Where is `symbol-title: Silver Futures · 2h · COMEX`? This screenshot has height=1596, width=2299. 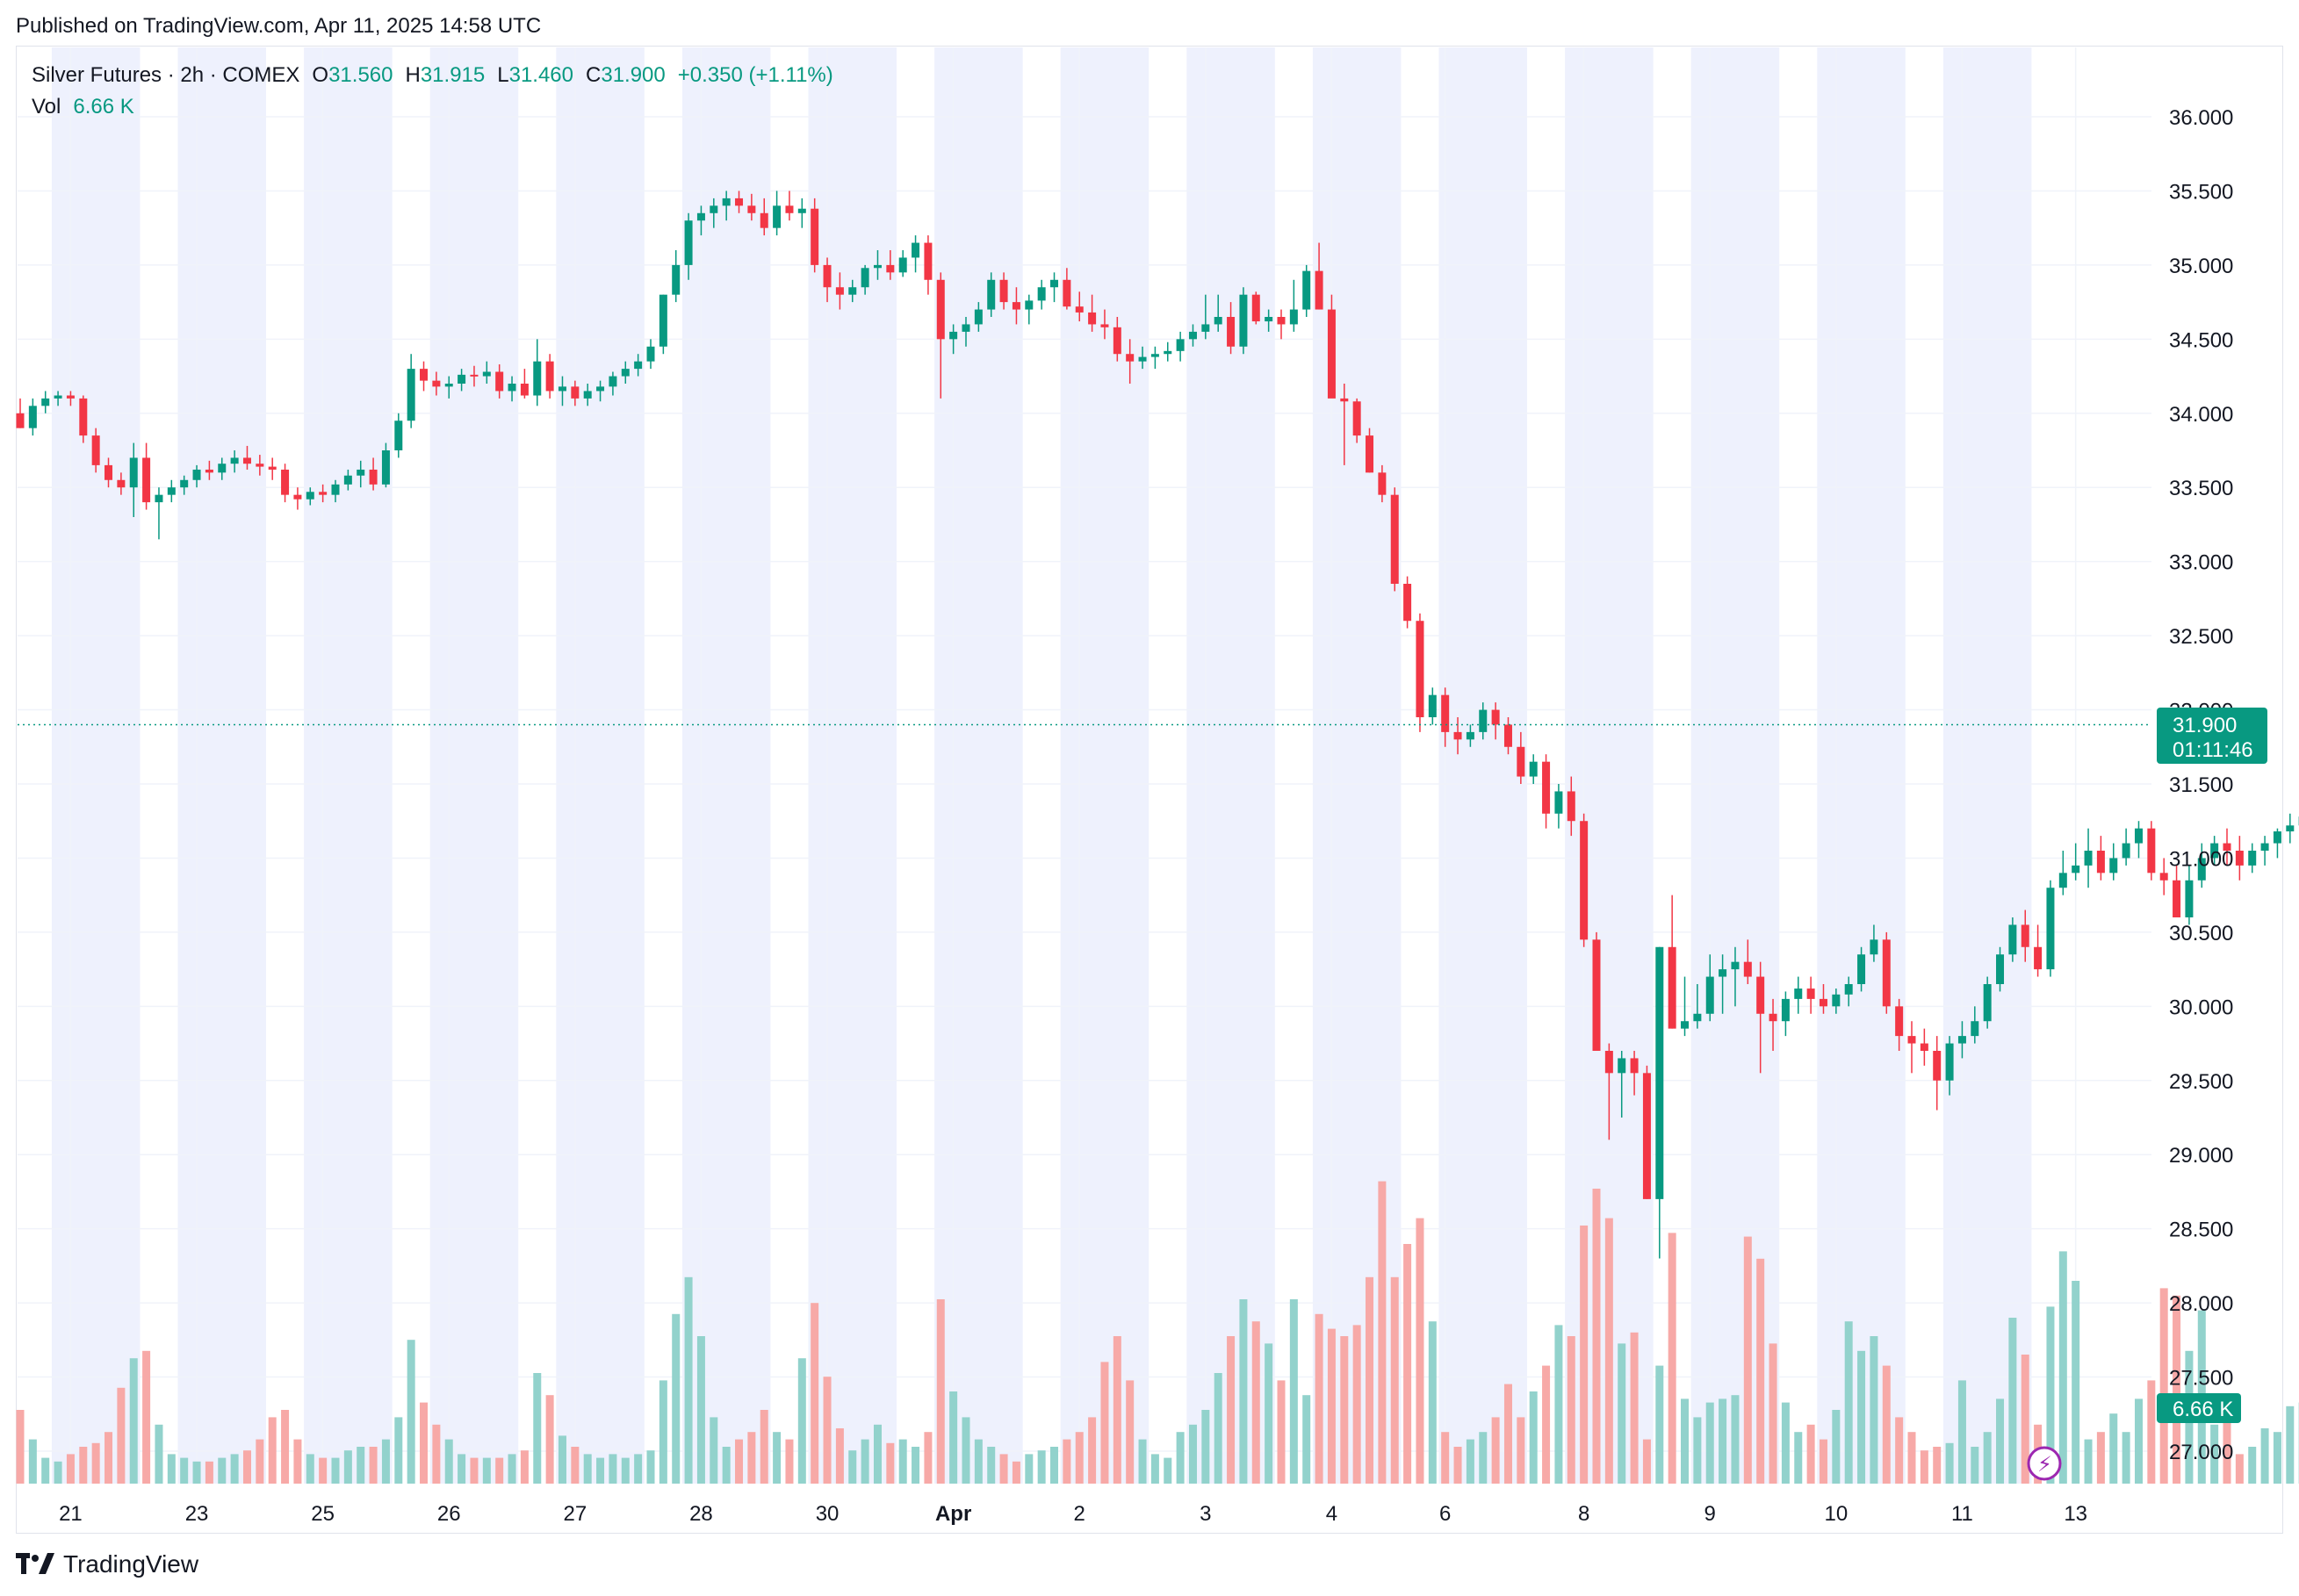
symbol-title: Silver Futures · 2h · COMEX is located at coordinates (166, 75).